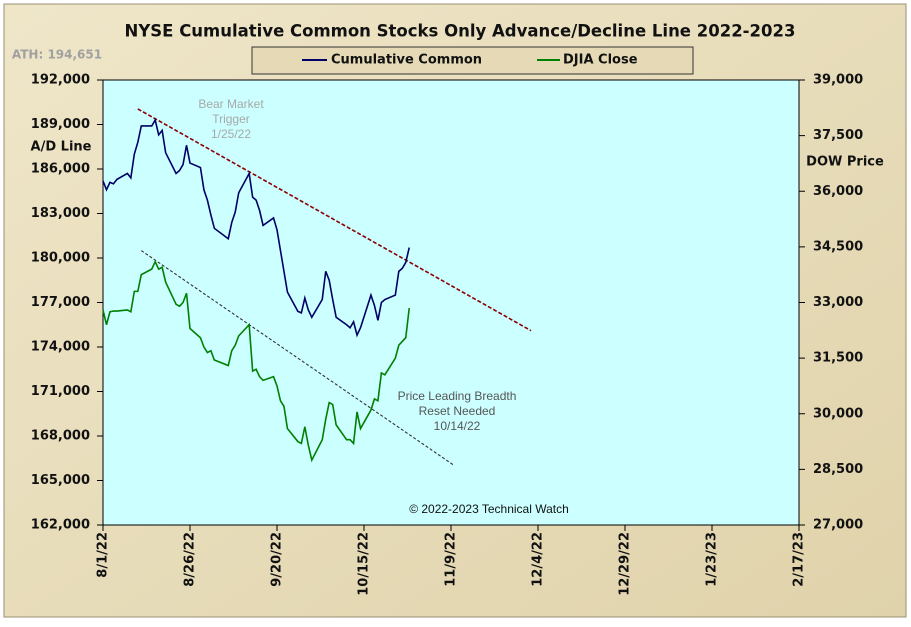 This screenshot has width=911, height=627. I want to click on trend-line, so click(297, 358).